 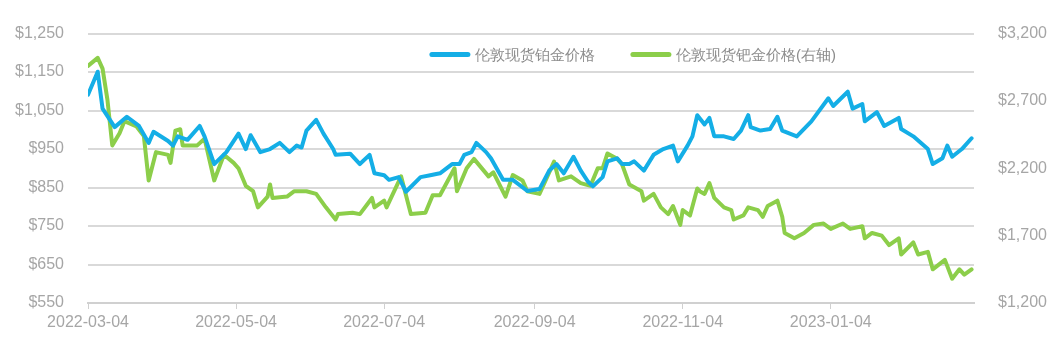 I want to click on y-tick-label: $1,150, so click(x=40, y=71).